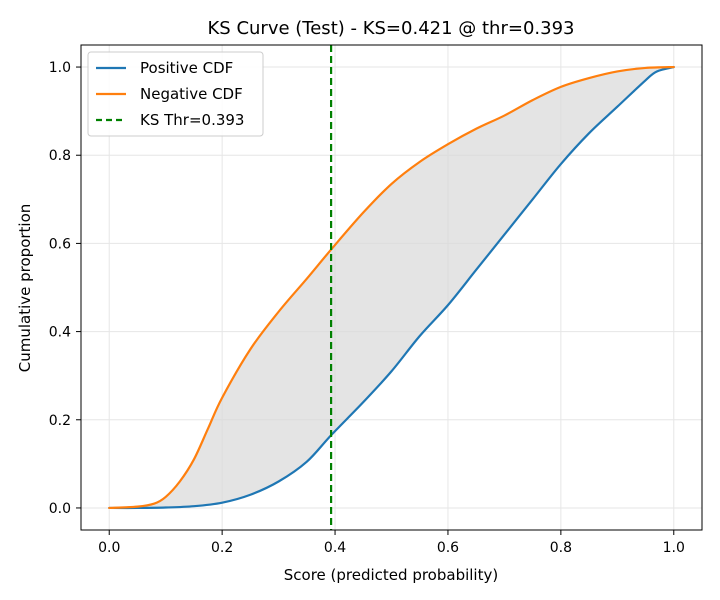 The image size is (720, 600). I want to click on x-tick-label: 0.0, so click(109, 548).